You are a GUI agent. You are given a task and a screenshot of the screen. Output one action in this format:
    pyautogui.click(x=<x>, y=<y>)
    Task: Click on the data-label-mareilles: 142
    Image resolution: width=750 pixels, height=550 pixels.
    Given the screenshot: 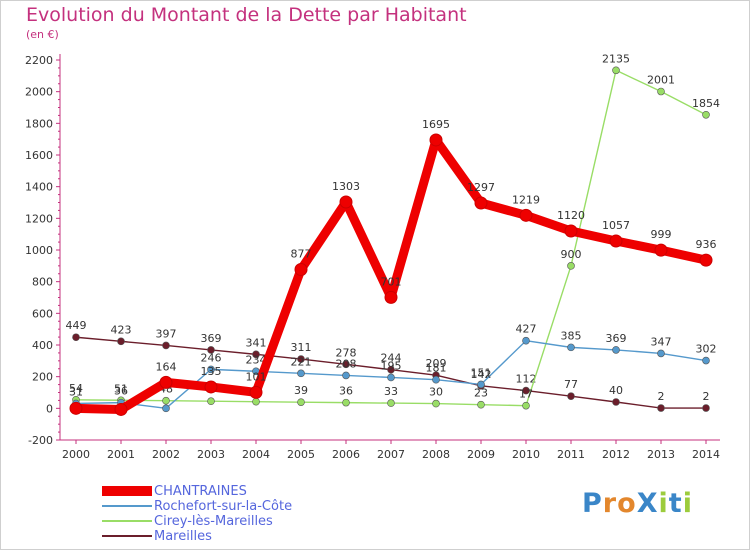 What is the action you would take?
    pyautogui.click(x=481, y=374)
    